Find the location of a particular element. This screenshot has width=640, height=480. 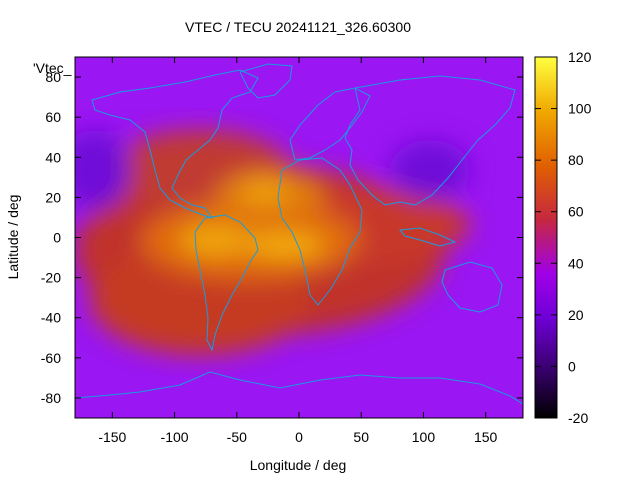

colorbar-tick-label: 0 is located at coordinates (572, 366).